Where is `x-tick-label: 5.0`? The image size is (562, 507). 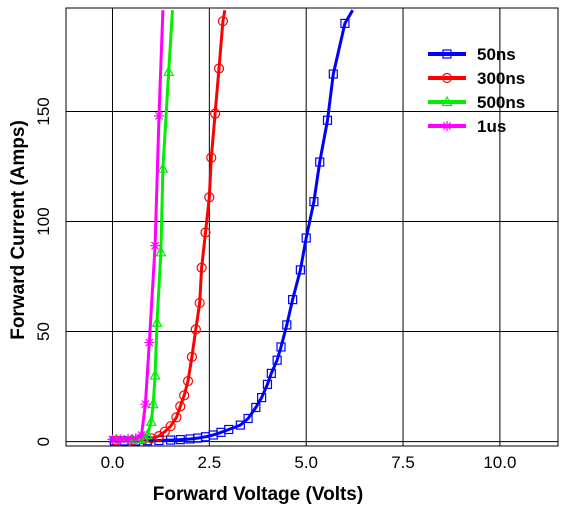 x-tick-label: 5.0 is located at coordinates (306, 462).